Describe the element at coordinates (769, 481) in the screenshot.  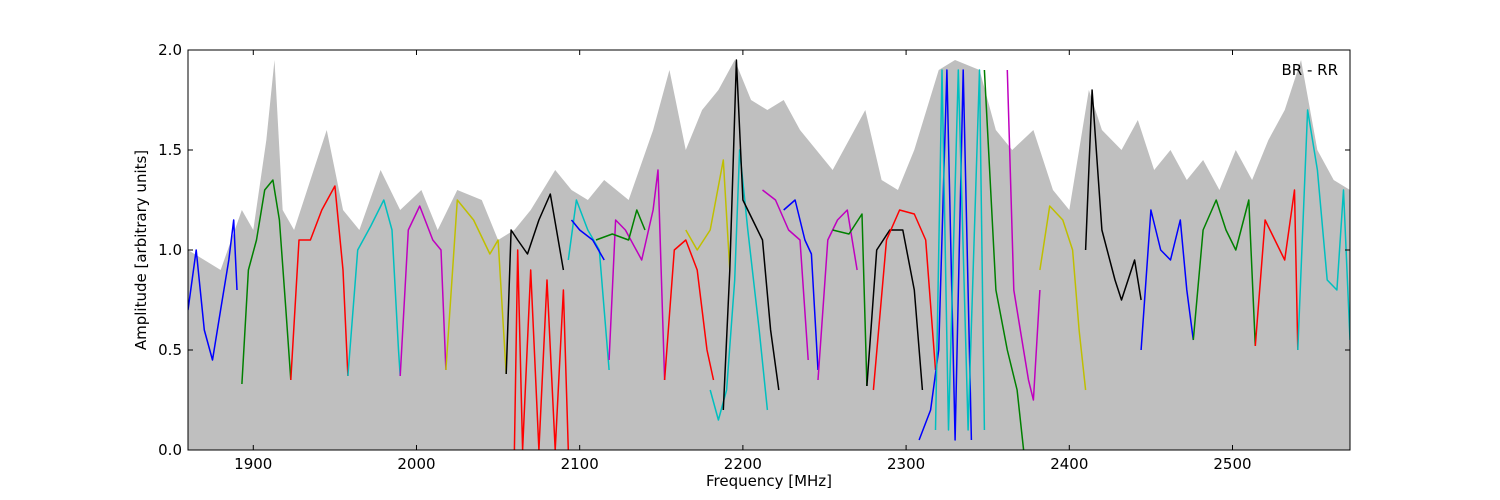
I see `x-axis-label: Frequency [MHz]` at that location.